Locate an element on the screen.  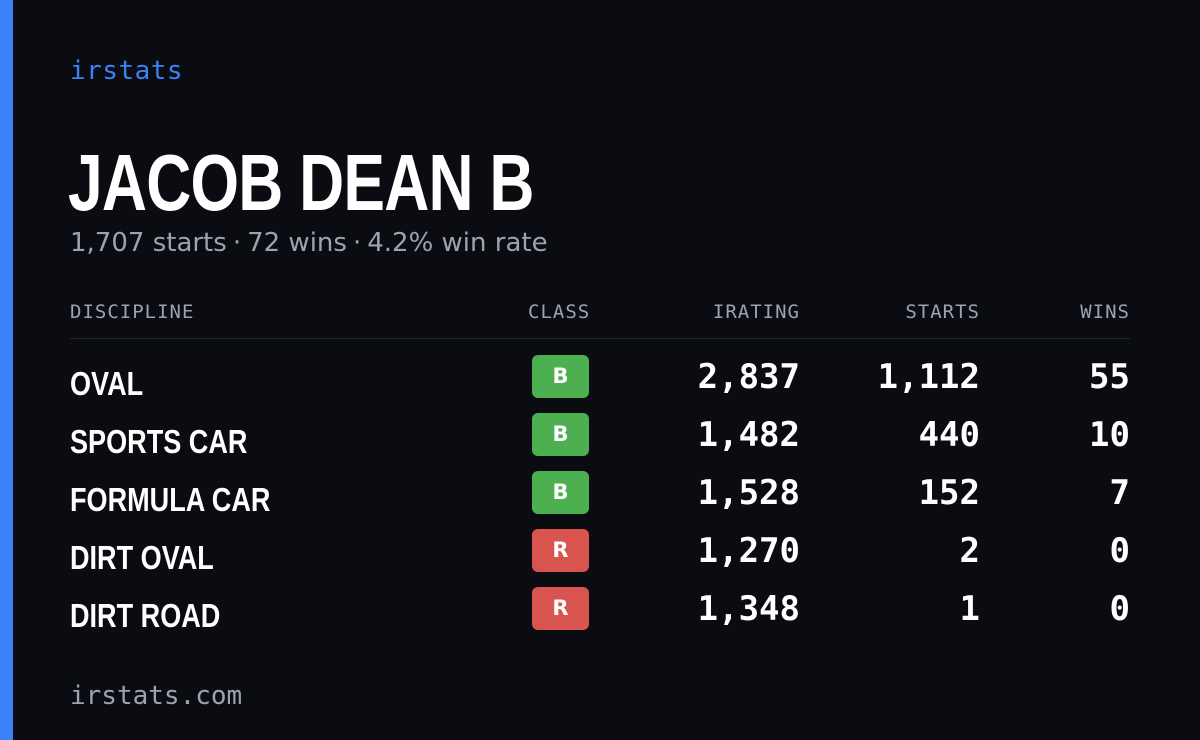
driver-name: JACOB DEAN B is located at coordinates (301, 182).